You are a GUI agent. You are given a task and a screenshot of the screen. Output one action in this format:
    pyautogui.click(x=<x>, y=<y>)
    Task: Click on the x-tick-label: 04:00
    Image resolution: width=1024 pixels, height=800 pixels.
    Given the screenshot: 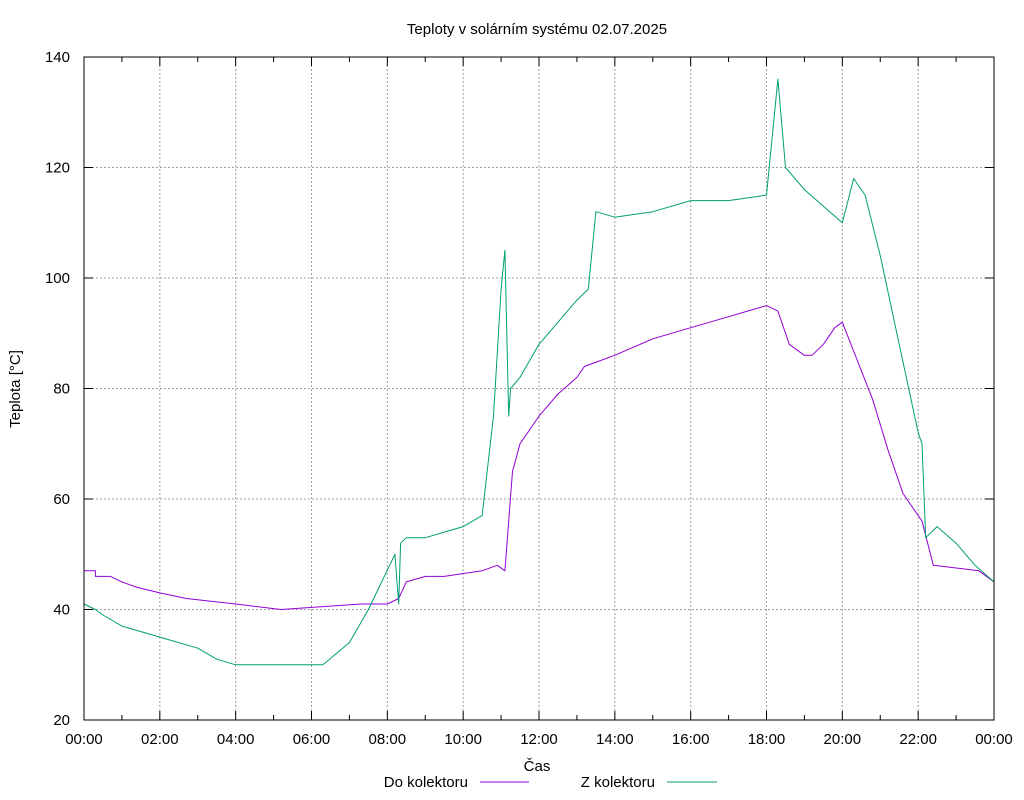 What is the action you would take?
    pyautogui.click(x=236, y=739)
    